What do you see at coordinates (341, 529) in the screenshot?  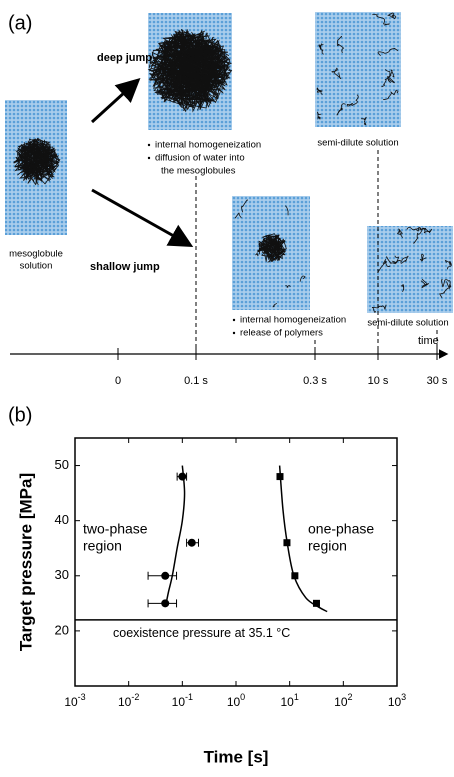 I see `annotation: one-phase` at bounding box center [341, 529].